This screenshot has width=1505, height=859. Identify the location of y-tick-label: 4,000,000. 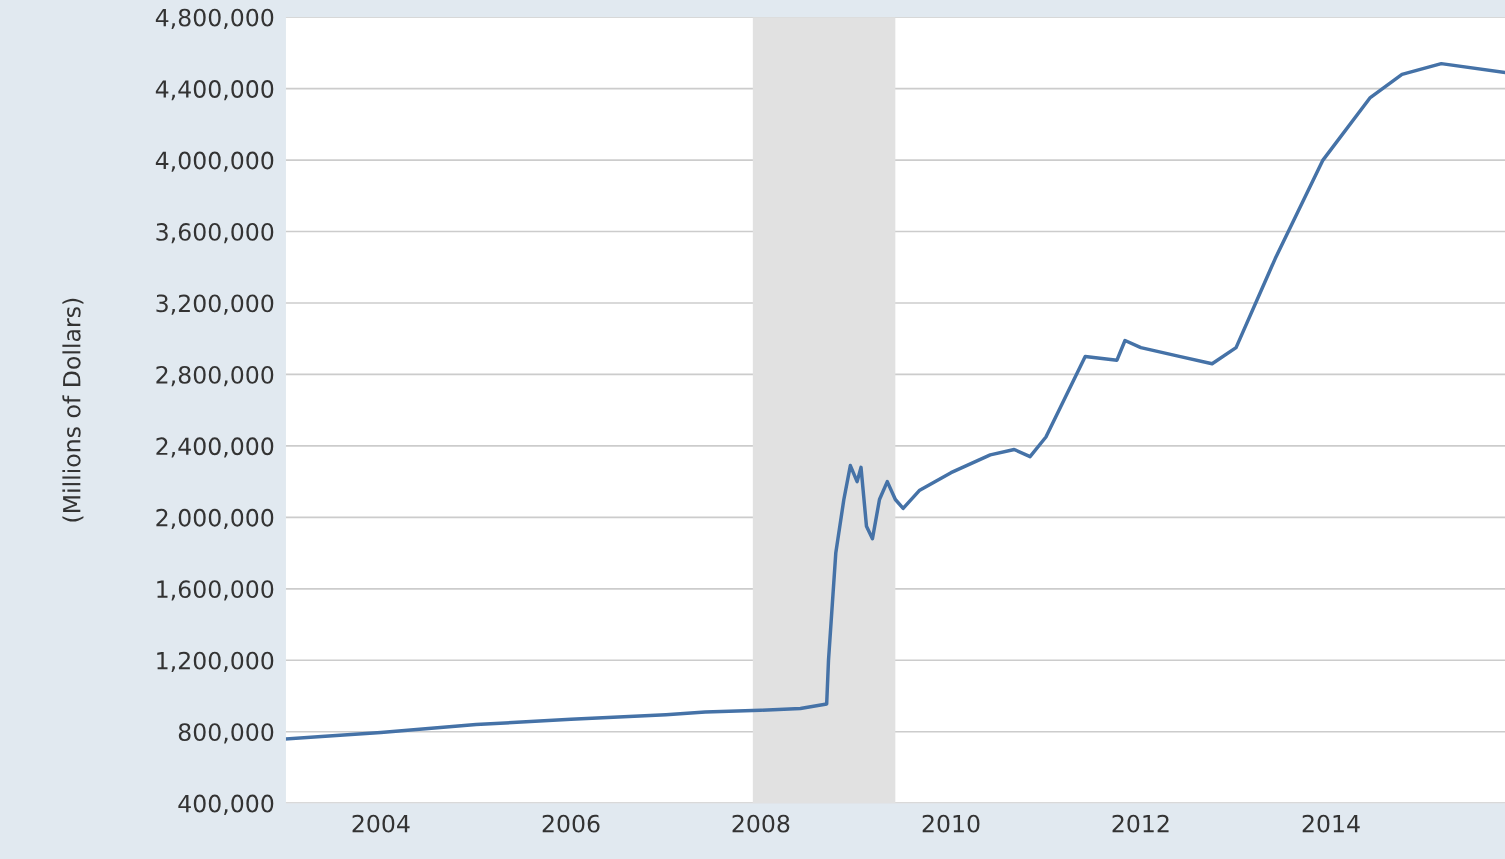
(214, 161).